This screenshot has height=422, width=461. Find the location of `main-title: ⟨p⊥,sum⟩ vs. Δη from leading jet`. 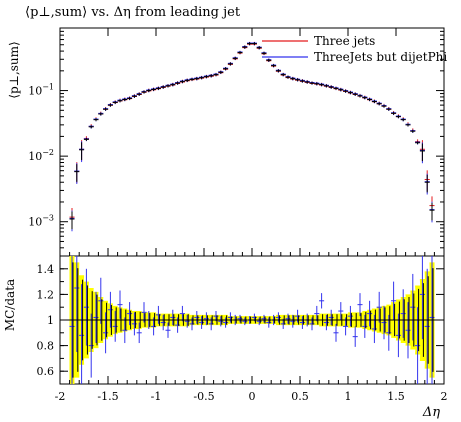

main-title: ⟨p⊥,sum⟩ vs. Δη from leading jet is located at coordinates (133, 12).